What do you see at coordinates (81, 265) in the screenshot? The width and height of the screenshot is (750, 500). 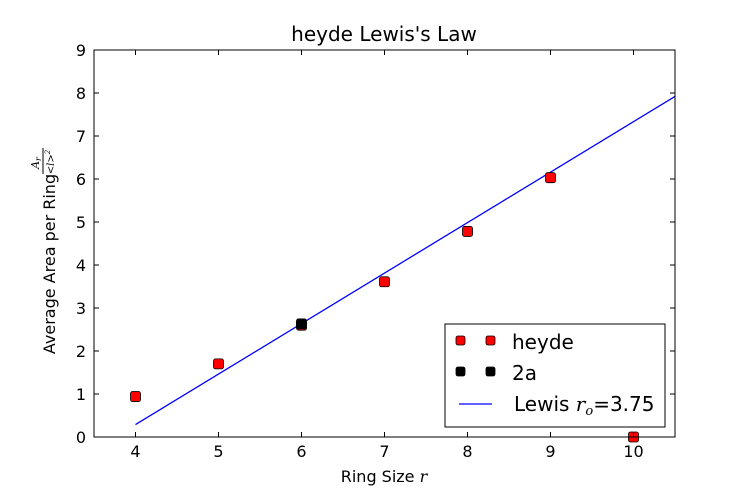 I see `y-tick-label: 4` at bounding box center [81, 265].